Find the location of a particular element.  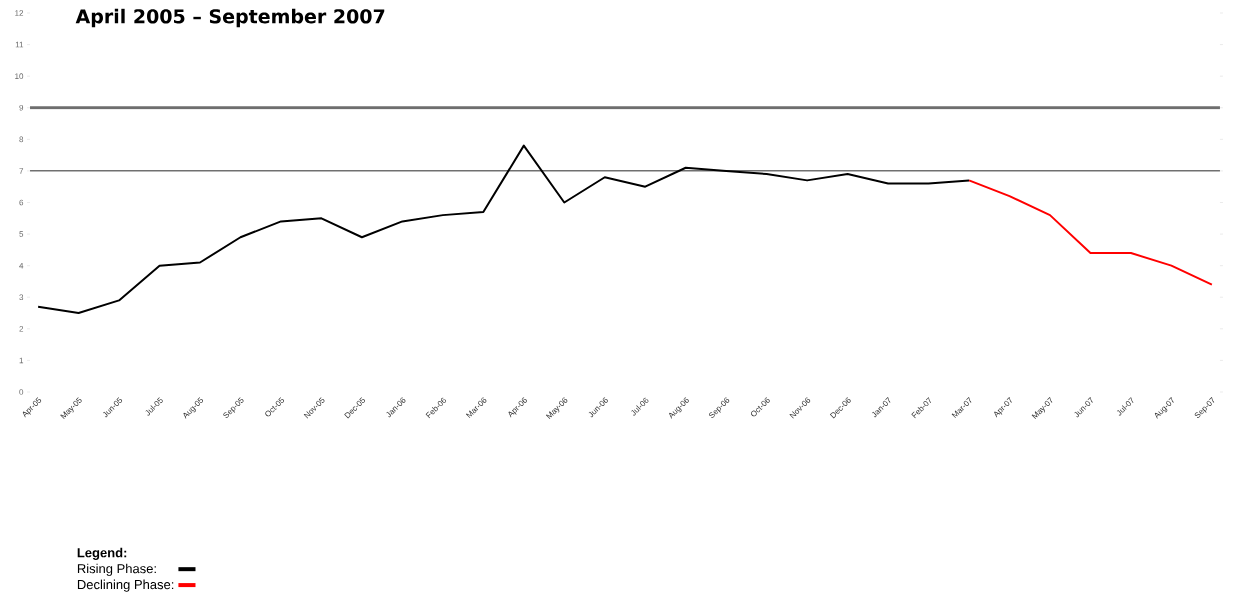

y-tick-label: 1 is located at coordinates (21, 360).